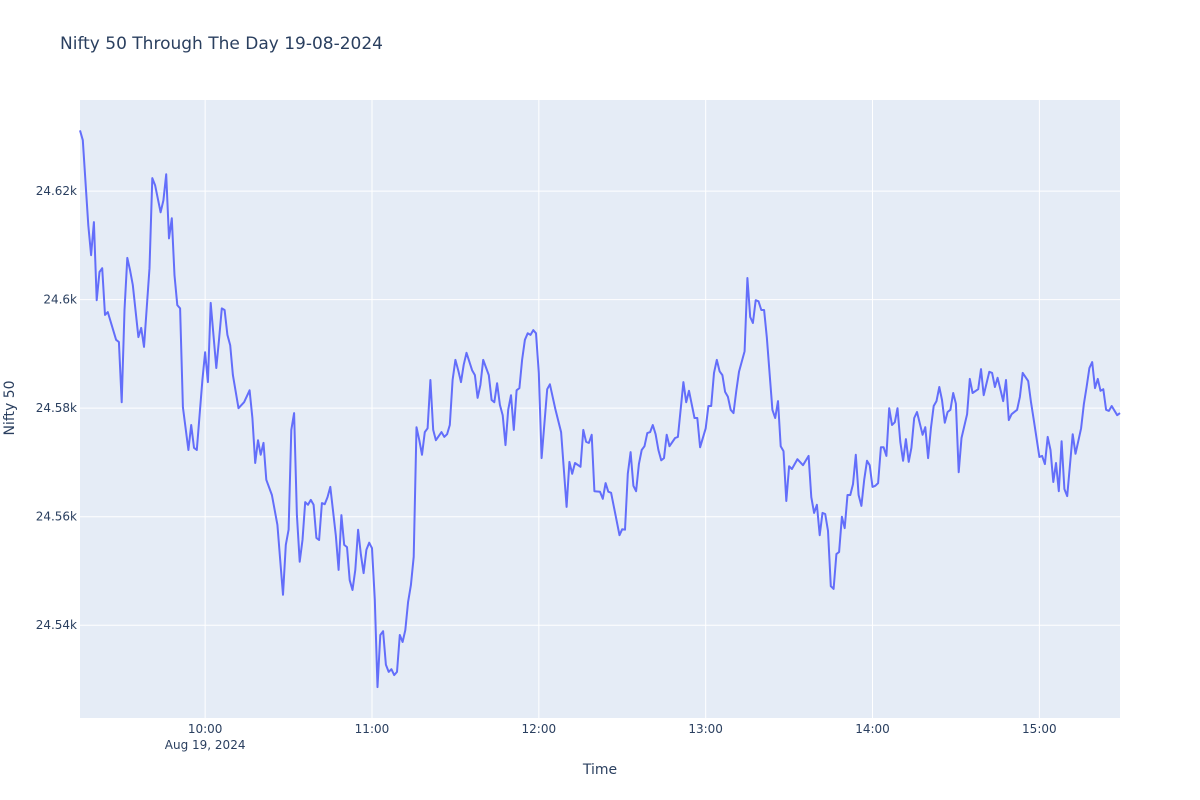 Image resolution: width=1200 pixels, height=800 pixels. I want to click on x-tick-label: 15:00, so click(1039, 729).